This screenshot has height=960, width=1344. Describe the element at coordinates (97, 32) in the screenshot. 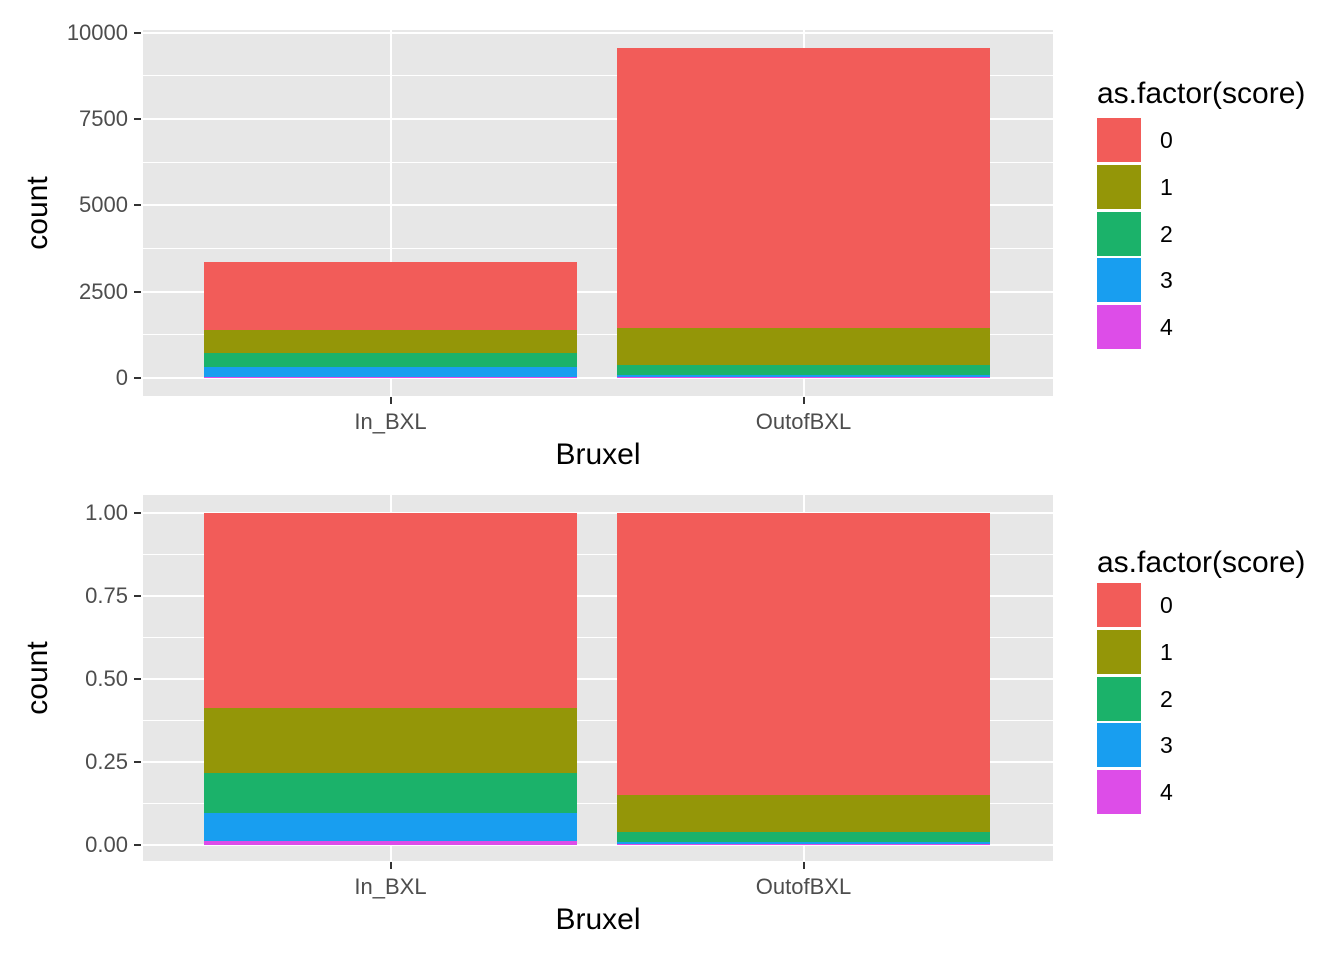

I see `y-axis-tick-label: 10000` at that location.